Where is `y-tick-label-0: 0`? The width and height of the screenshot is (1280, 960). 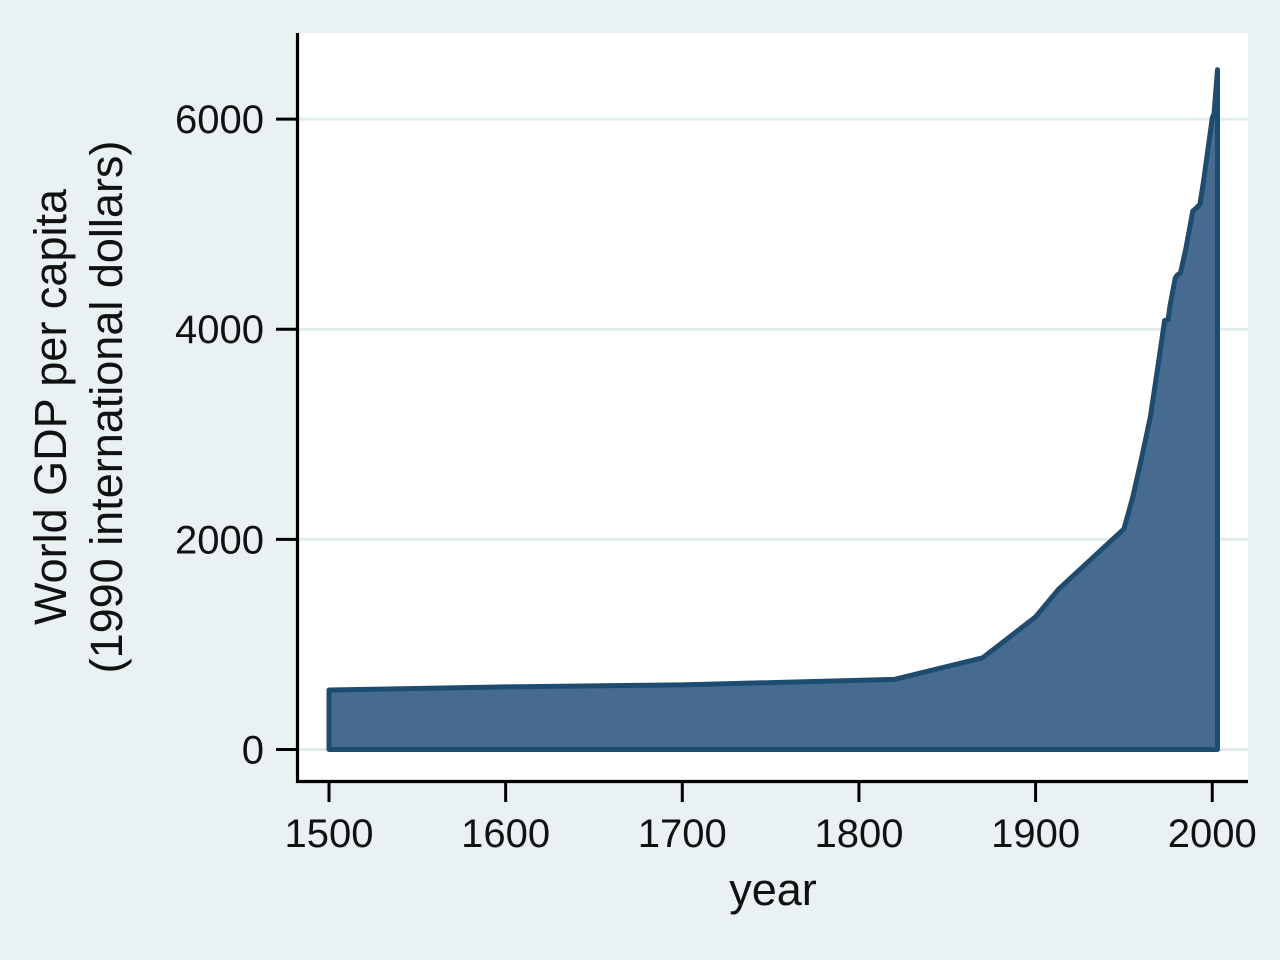
y-tick-label-0: 0 is located at coordinates (253, 751).